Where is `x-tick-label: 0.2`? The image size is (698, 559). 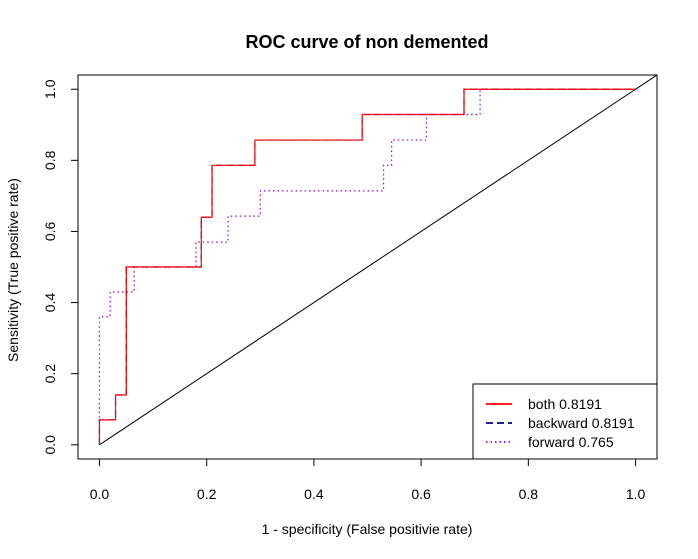 x-tick-label: 0.2 is located at coordinates (207, 494).